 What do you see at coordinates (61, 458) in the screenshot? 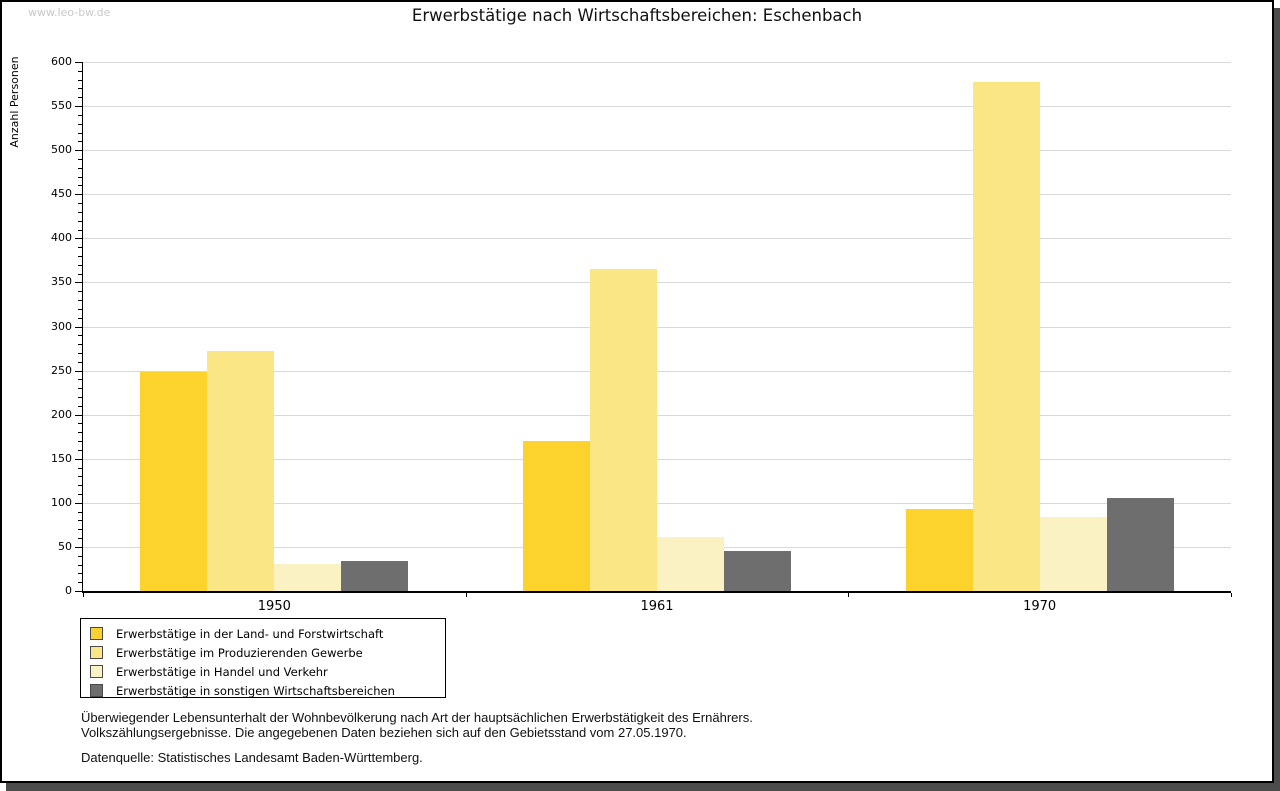
I see `y-tick-label: 150` at bounding box center [61, 458].